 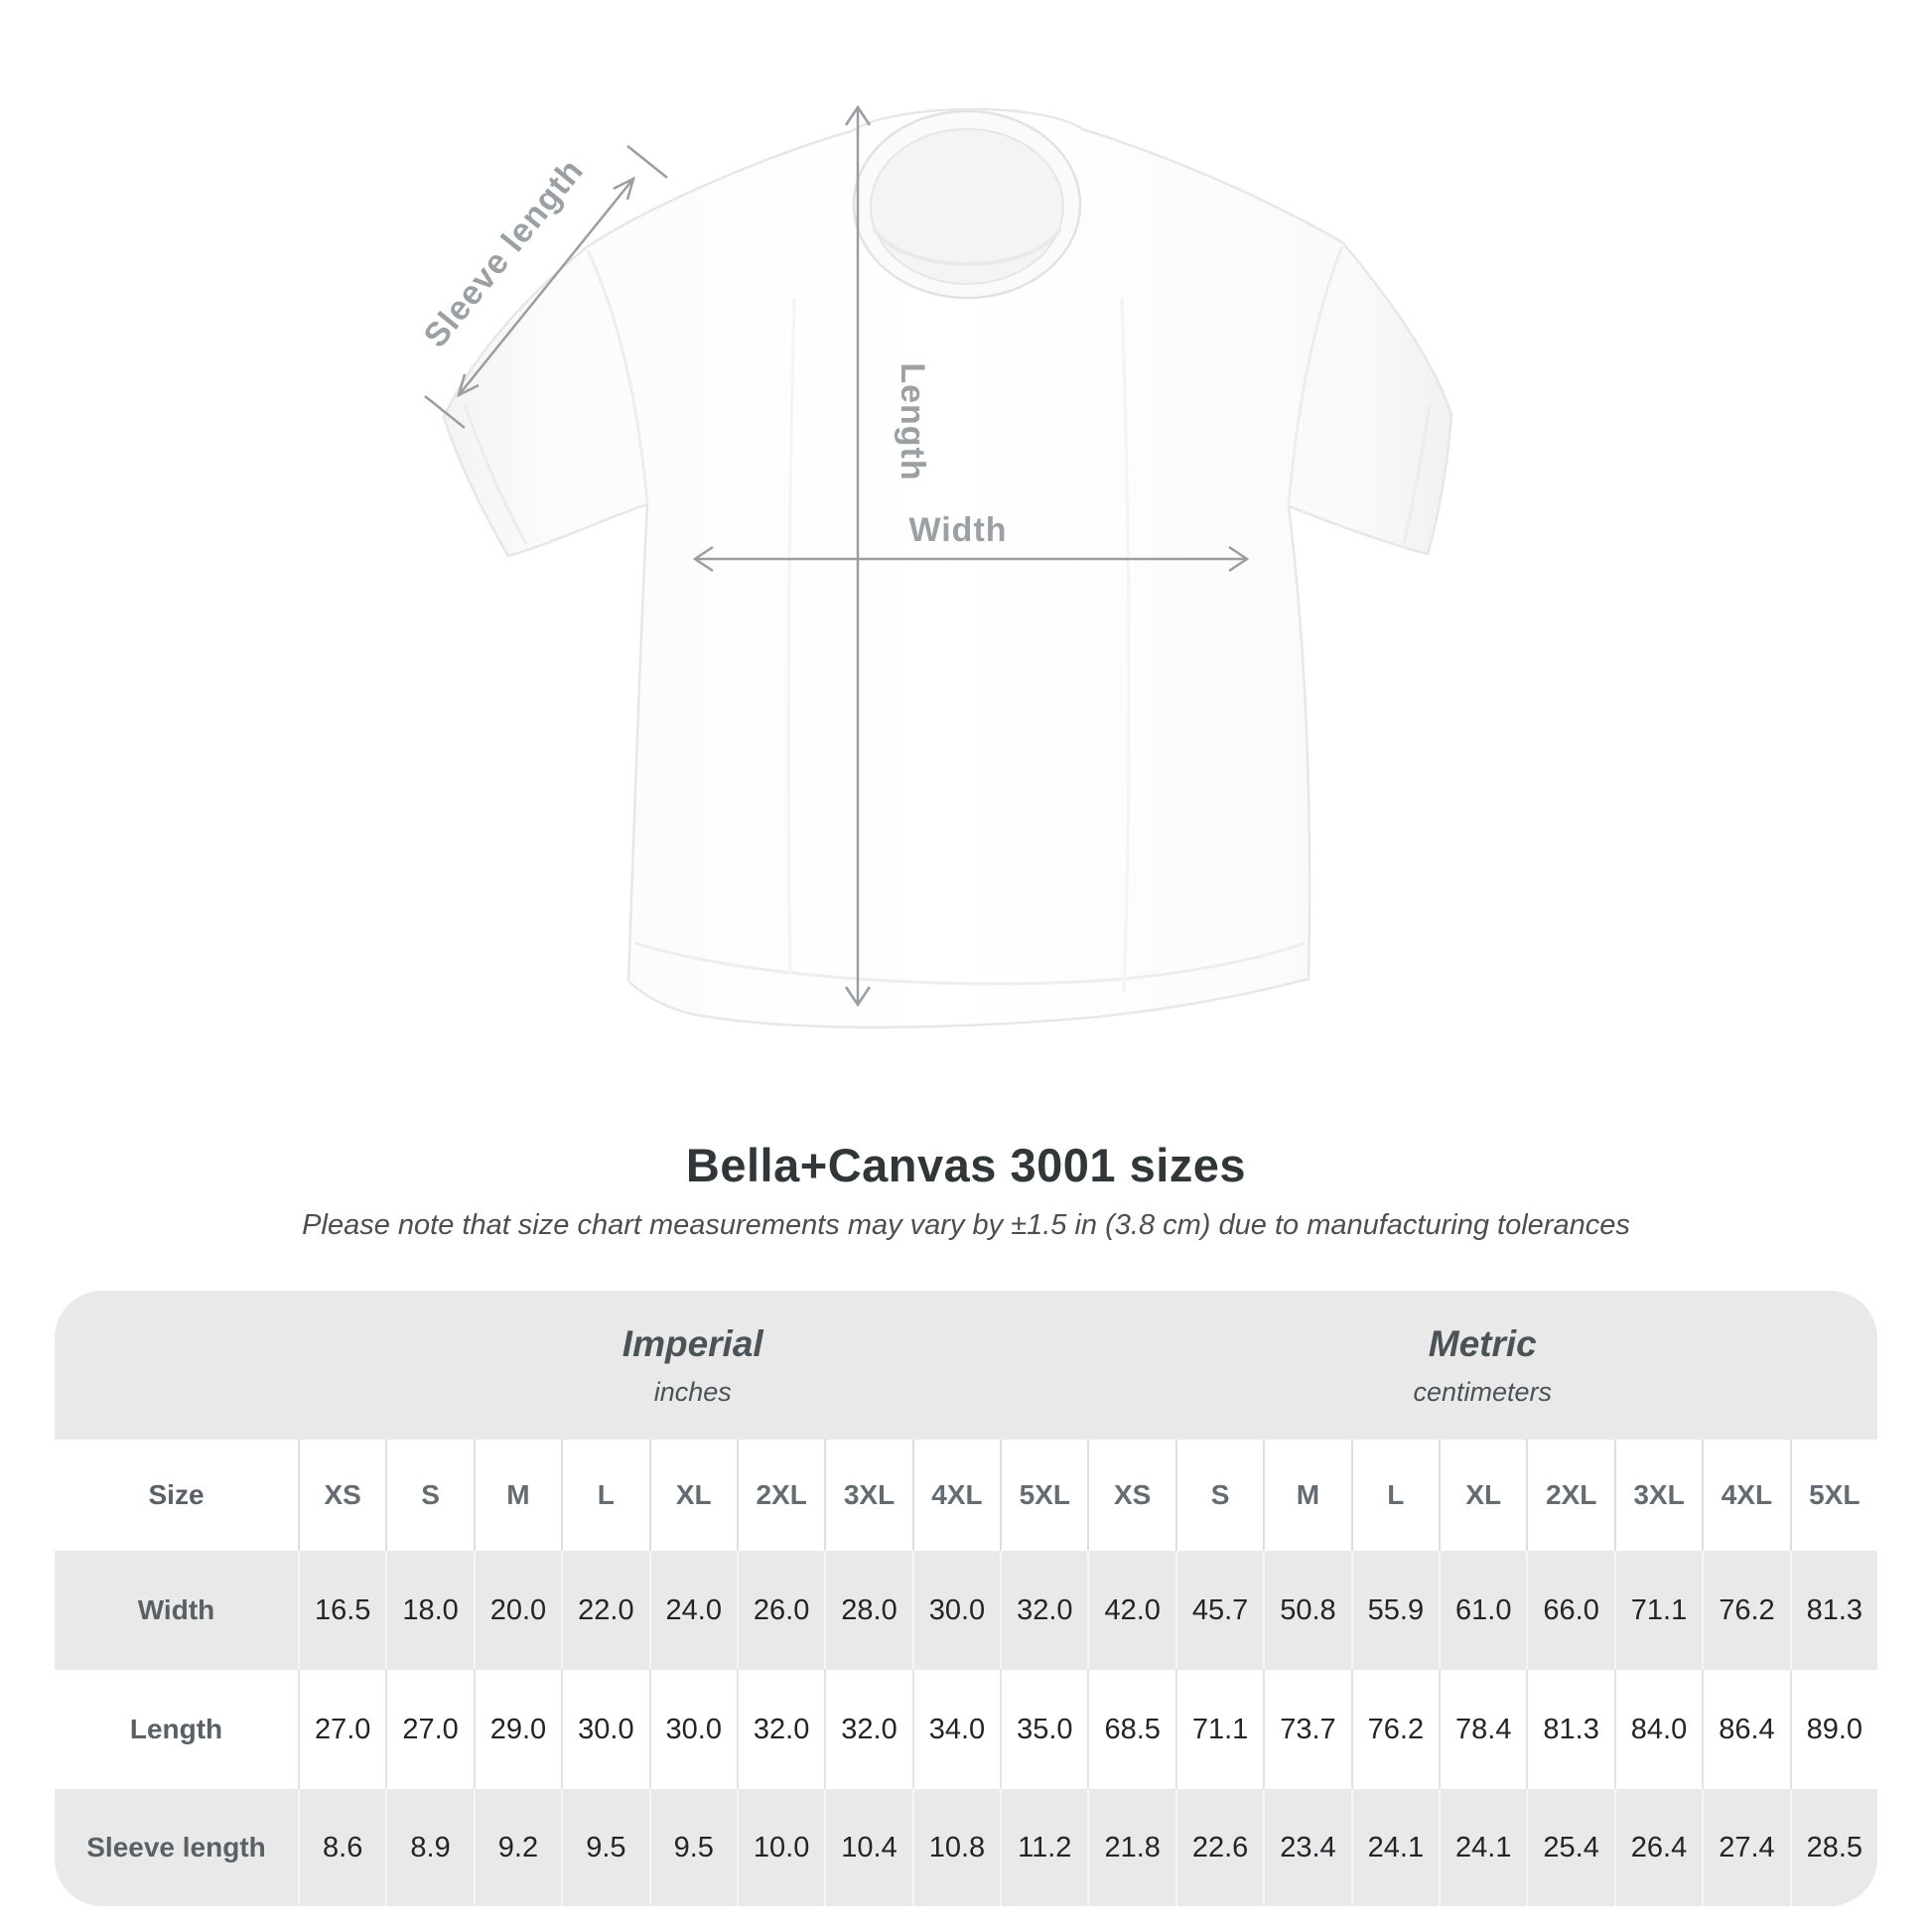 What do you see at coordinates (780, 1610) in the screenshot?
I see `value-cell: 26.0` at bounding box center [780, 1610].